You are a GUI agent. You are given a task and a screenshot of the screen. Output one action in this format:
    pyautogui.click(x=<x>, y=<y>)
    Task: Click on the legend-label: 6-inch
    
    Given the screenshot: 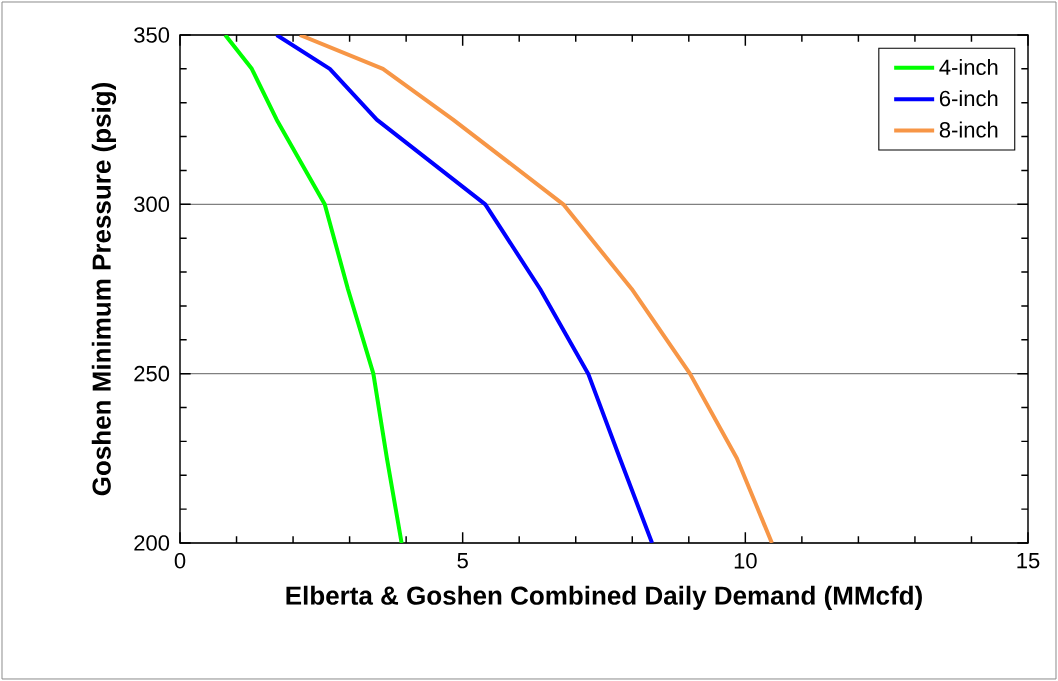 What is the action you would take?
    pyautogui.click(x=968, y=98)
    